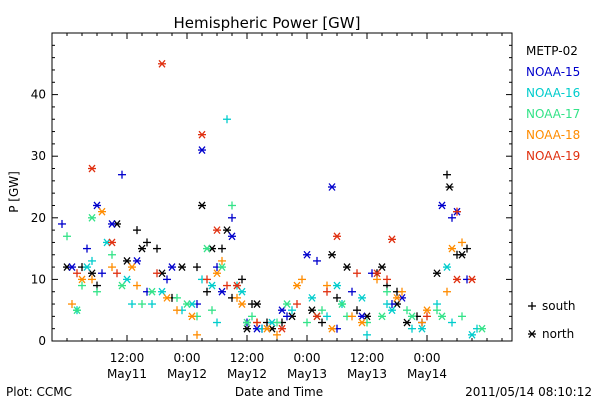  I want to click on legend-item-noaa-16: NOAA-16, so click(553, 93).